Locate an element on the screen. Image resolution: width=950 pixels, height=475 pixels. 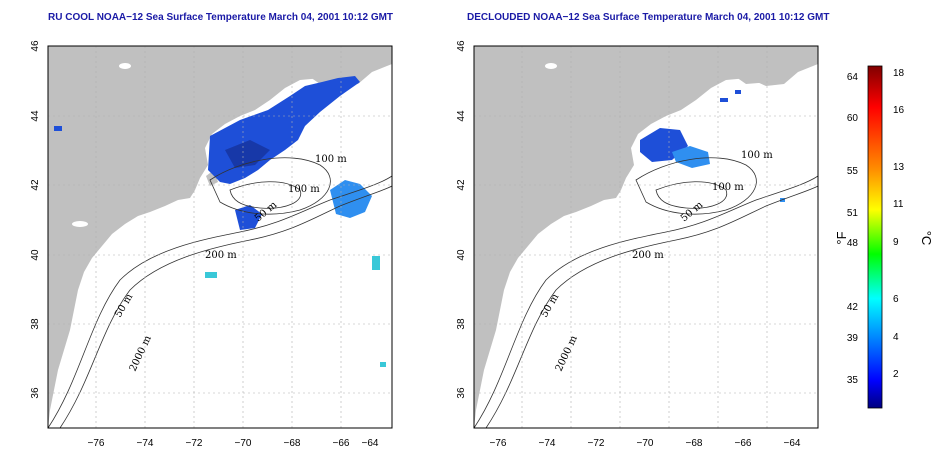
f-tick: 35 is located at coordinates (853, 380).